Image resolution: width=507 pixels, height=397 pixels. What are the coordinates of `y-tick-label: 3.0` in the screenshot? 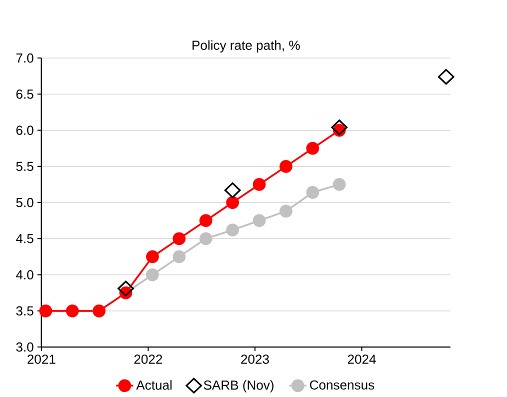 It's located at (25, 347).